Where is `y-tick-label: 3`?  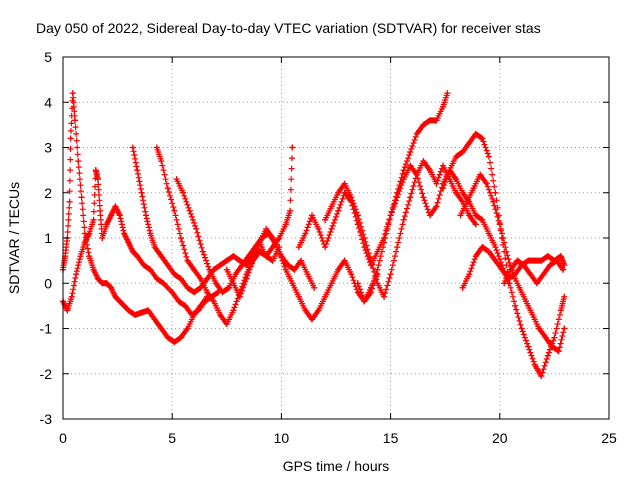
y-tick-label: 3 is located at coordinates (48, 148).